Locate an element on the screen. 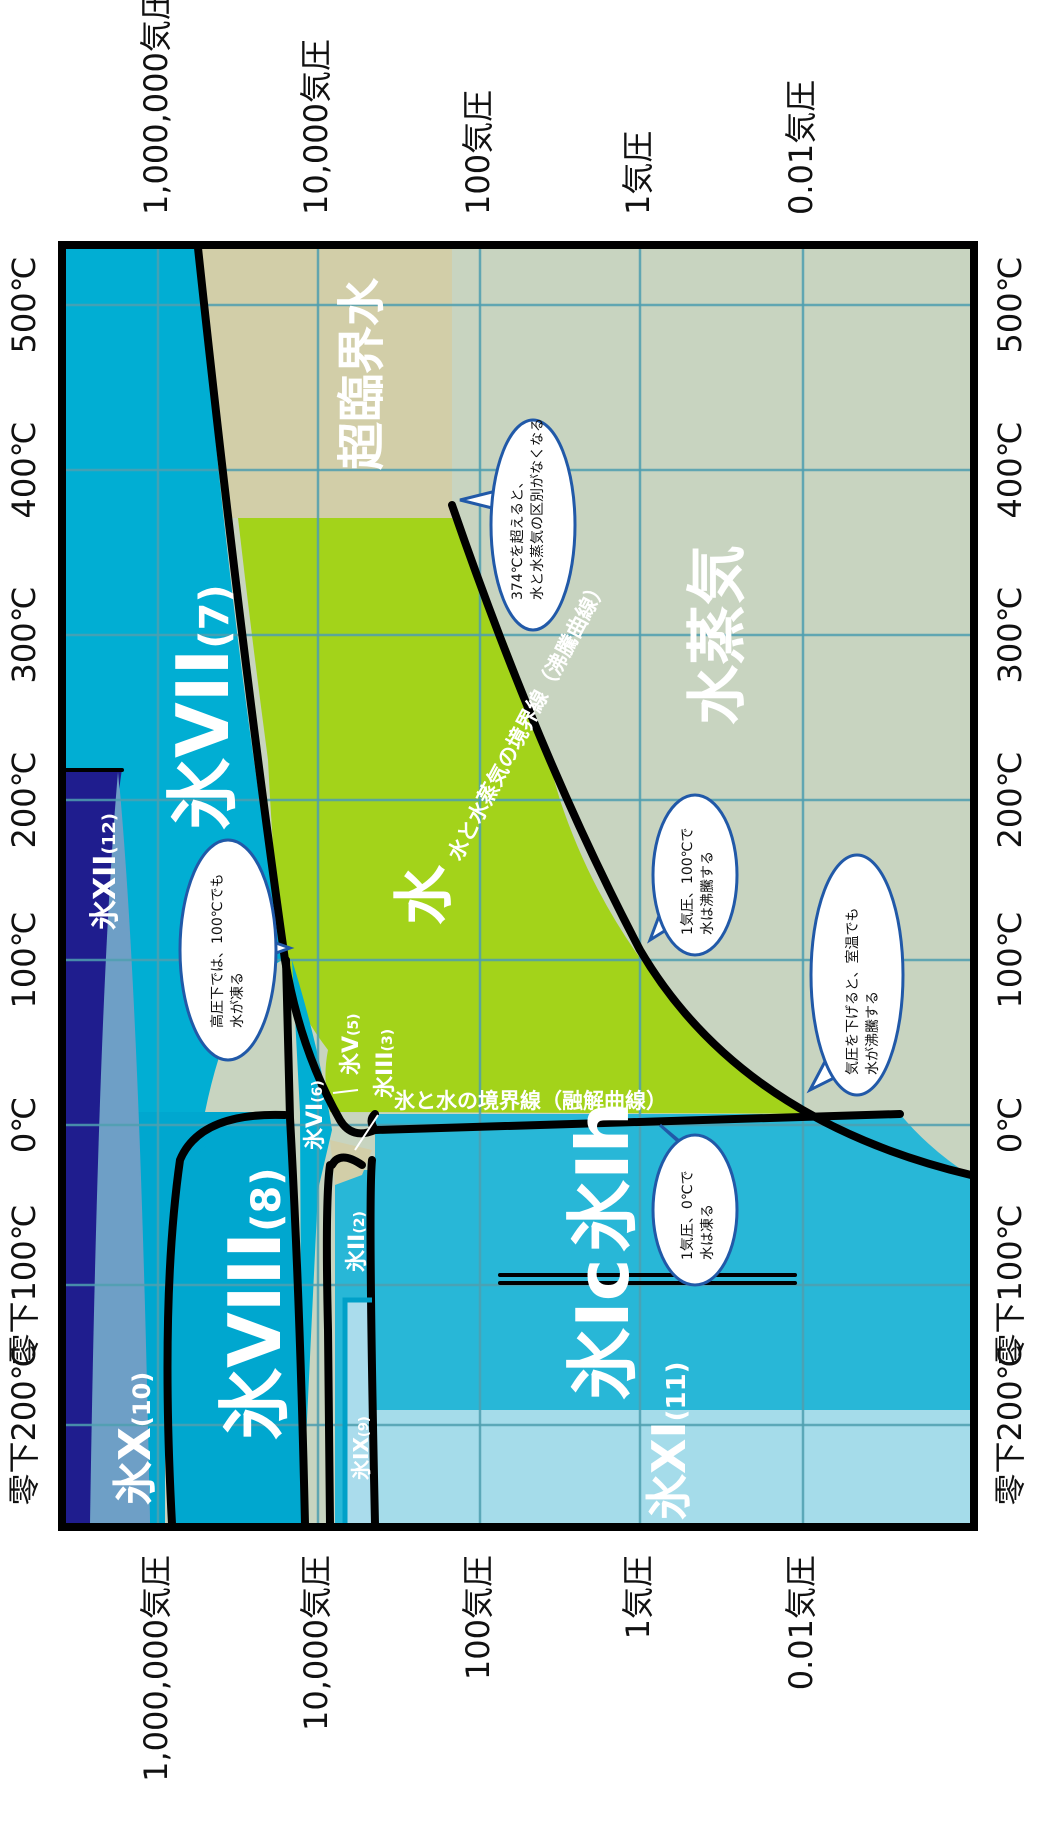 Image resolution: width=1039 pixels, height=1831 pixels. svg-text:374℃を超えると、水と水蒸気の区別がなくなる: 374℃を超えると、 水と水蒸気の区別がなくなる is located at coordinates (528, 509).